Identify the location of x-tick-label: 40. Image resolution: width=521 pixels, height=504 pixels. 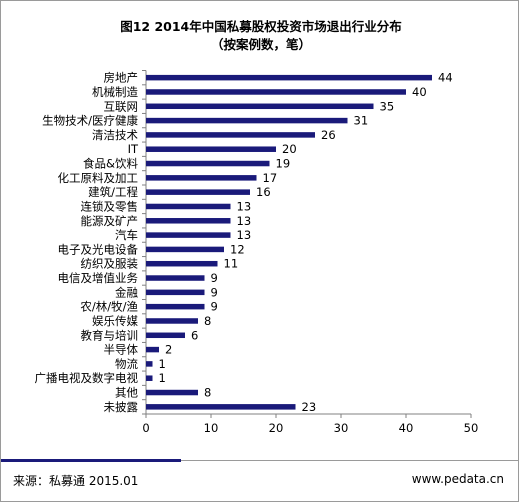
(406, 428).